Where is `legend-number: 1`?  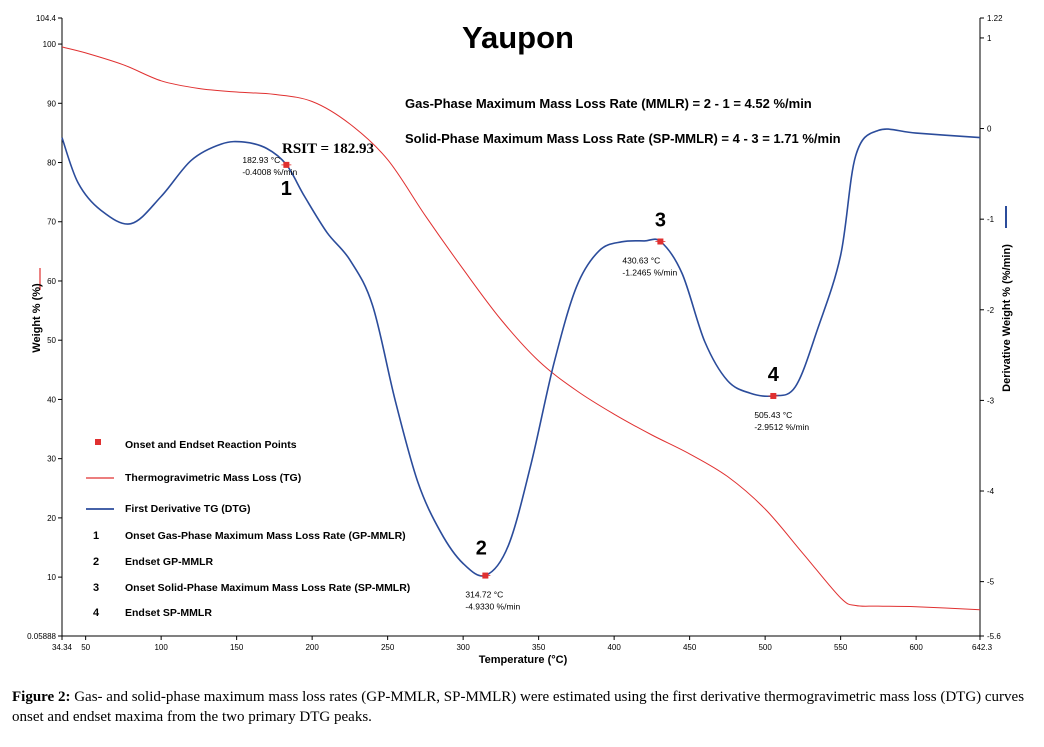 legend-number: 1 is located at coordinates (96, 536).